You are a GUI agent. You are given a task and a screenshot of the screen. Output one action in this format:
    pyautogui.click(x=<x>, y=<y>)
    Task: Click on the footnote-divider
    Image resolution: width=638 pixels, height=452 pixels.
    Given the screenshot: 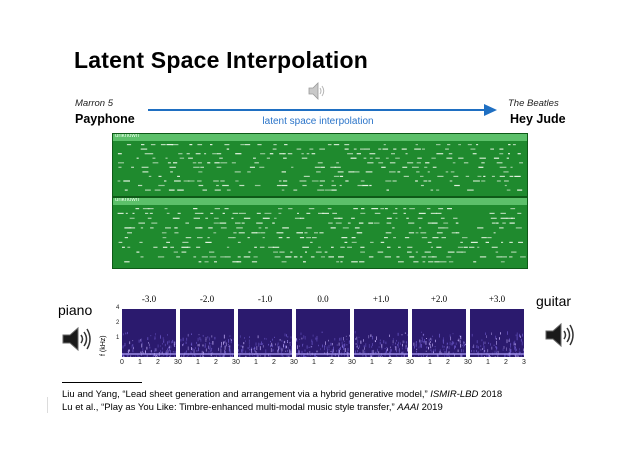 What is the action you would take?
    pyautogui.click(x=102, y=382)
    